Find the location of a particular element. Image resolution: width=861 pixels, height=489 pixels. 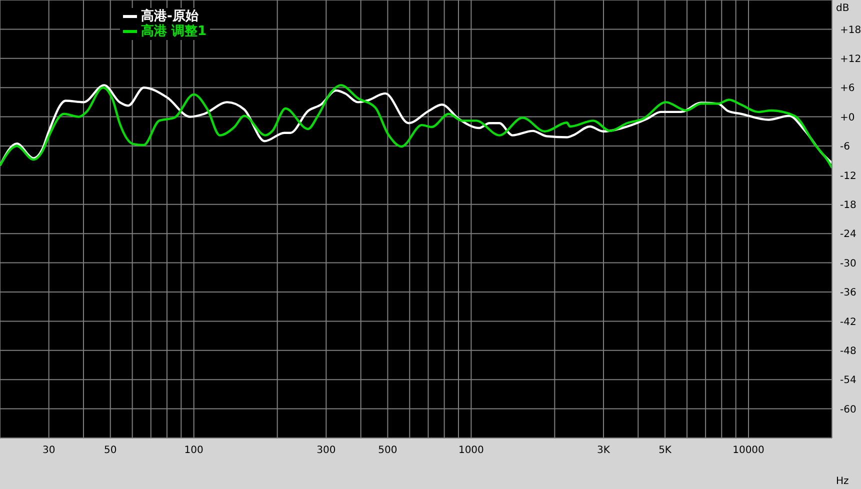

x-tick-label: 50 is located at coordinates (110, 450).